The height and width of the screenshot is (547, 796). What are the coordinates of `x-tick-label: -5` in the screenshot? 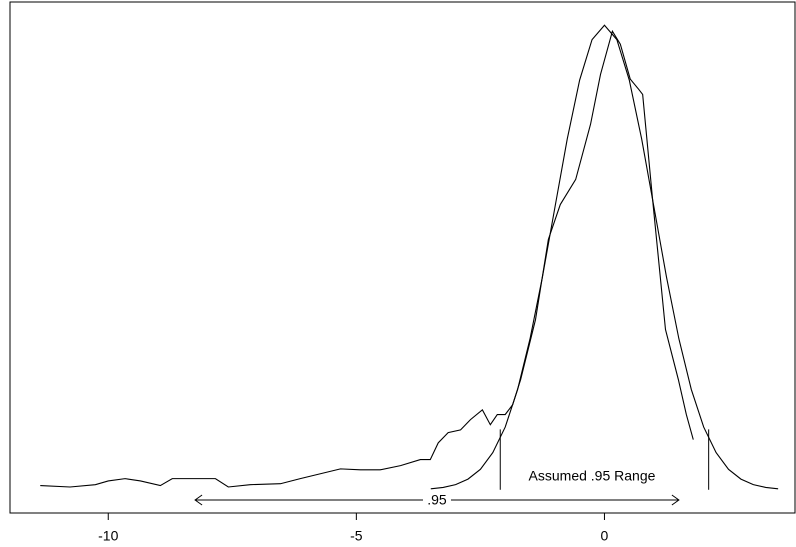 It's located at (356, 536).